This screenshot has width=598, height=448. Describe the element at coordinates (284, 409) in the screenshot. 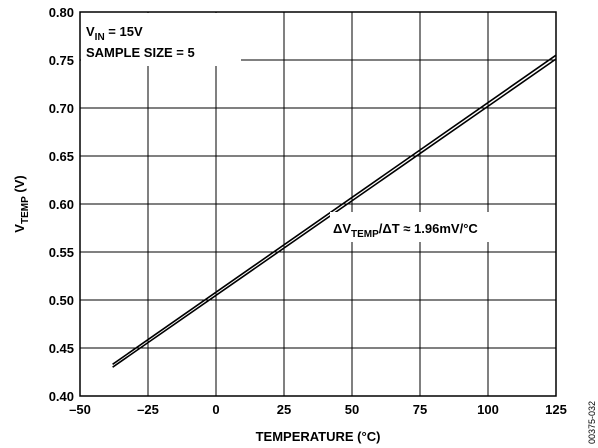

I see `x-tick-label: 25` at that location.